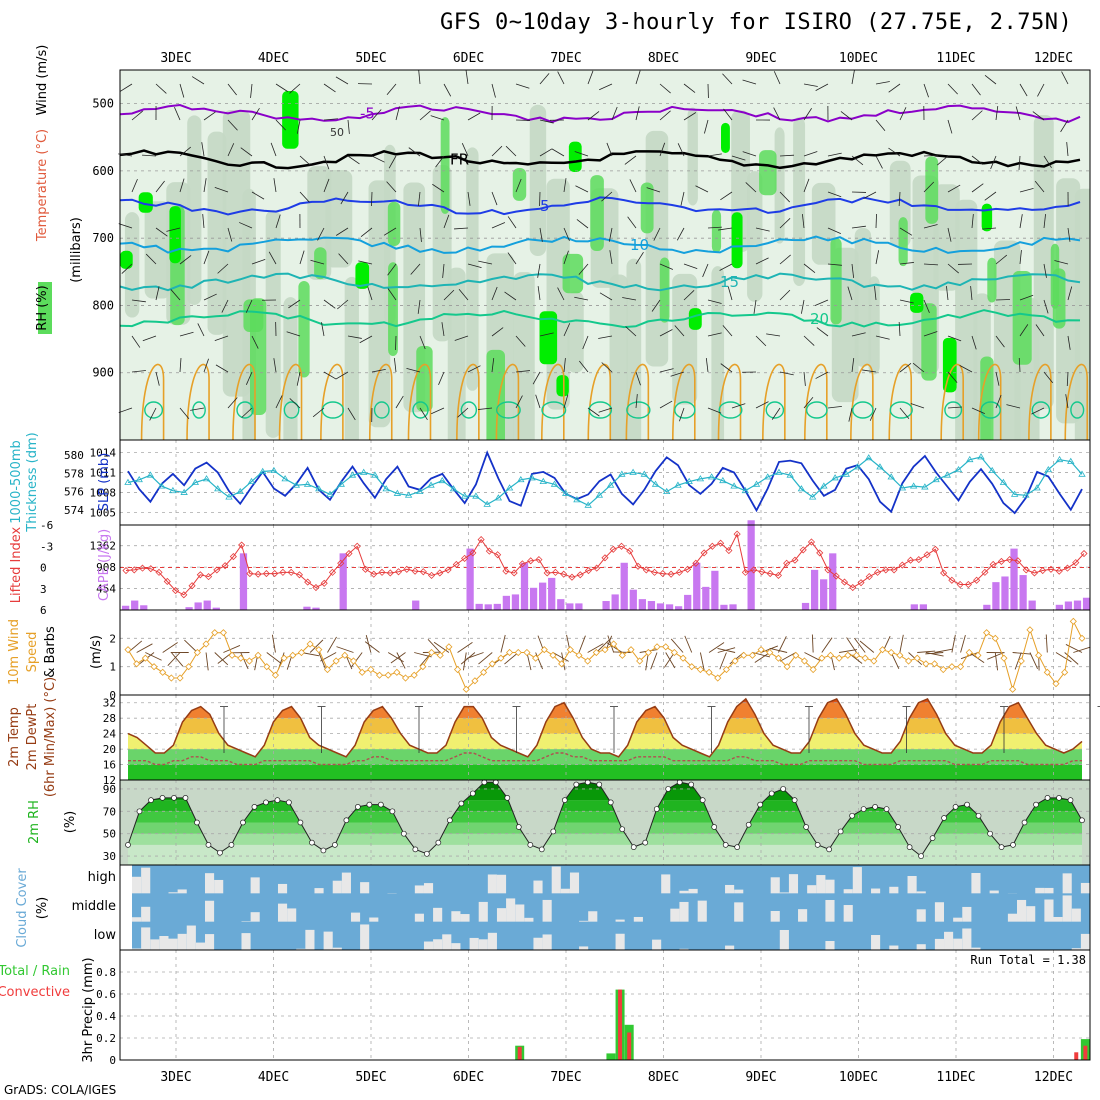  Describe the element at coordinates (106, 1016) in the screenshot. I see `precip-tick-label: 0.4` at that location.